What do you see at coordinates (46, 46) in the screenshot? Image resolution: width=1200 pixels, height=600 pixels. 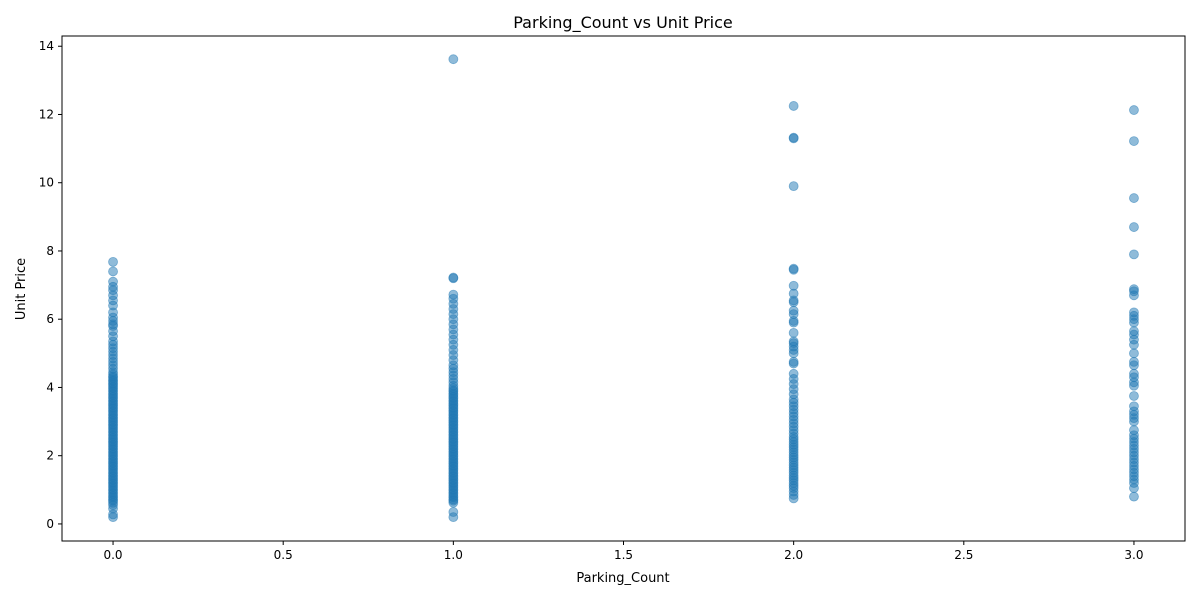 I see `y-tick-label: 14` at bounding box center [46, 46].